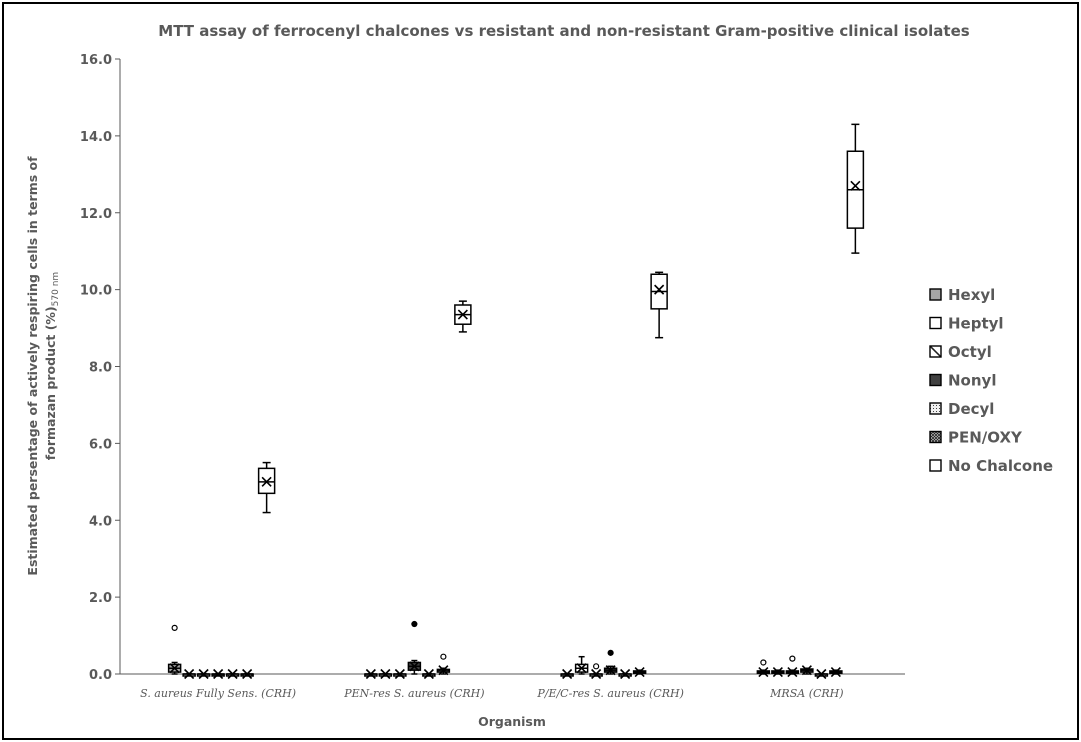 The height and width of the screenshot is (742, 1081). Describe the element at coordinates (100, 598) in the screenshot. I see `y-tick-label: 2.0` at that location.